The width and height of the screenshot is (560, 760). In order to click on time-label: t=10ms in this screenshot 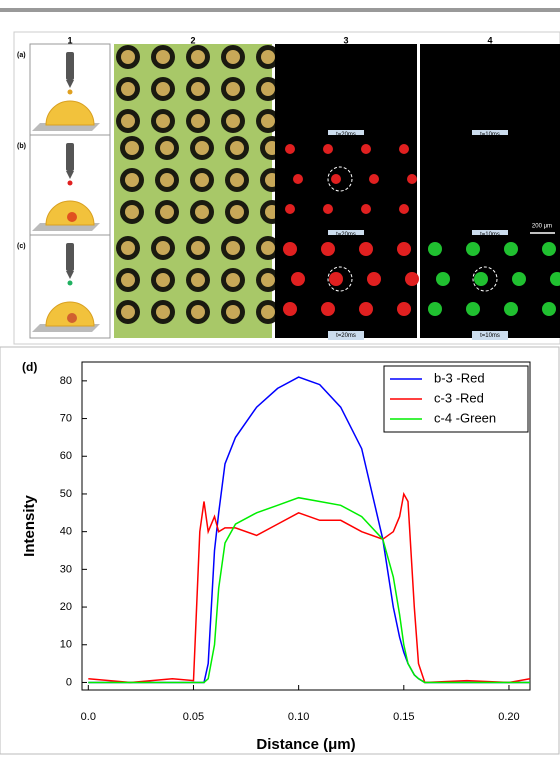, I will do `click(490, 336)`.